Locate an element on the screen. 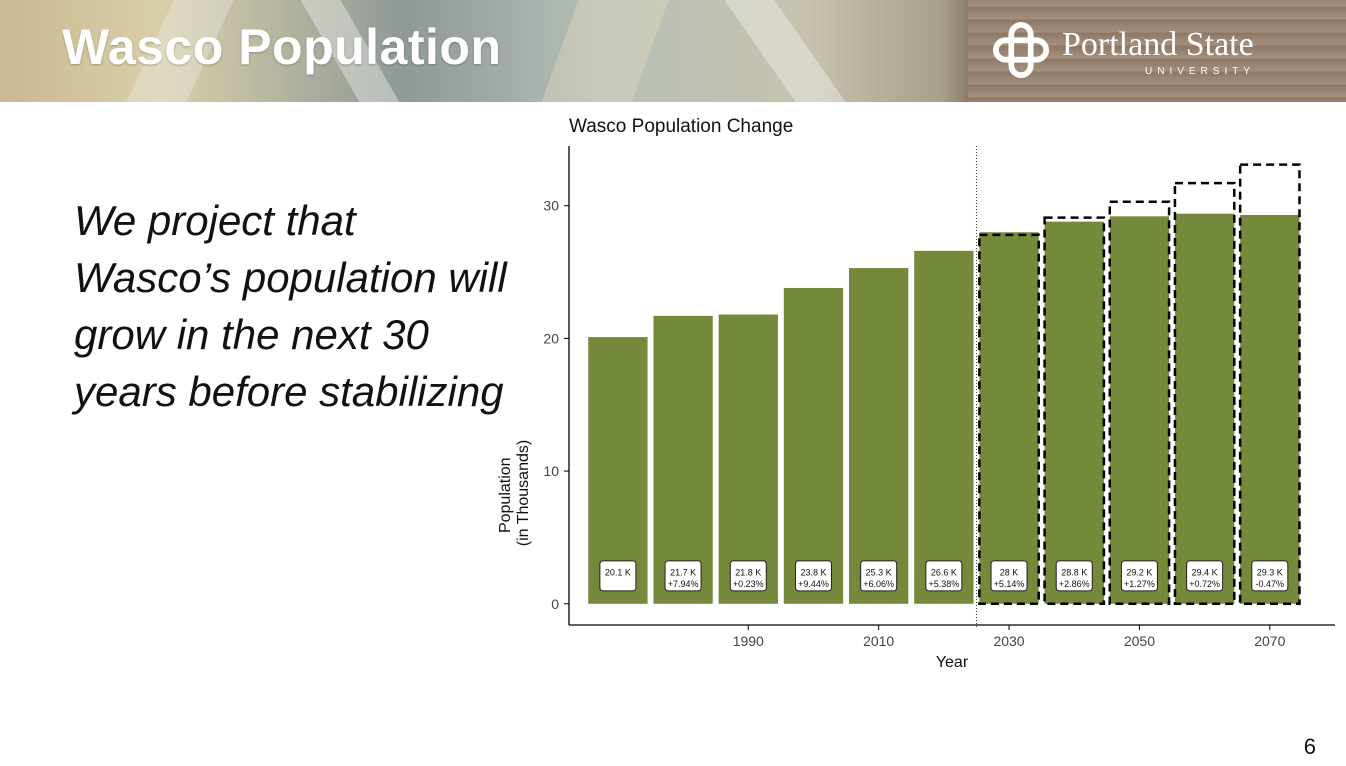 The height and width of the screenshot is (766, 1346). data-label-change: +2.86% is located at coordinates (1074, 584).